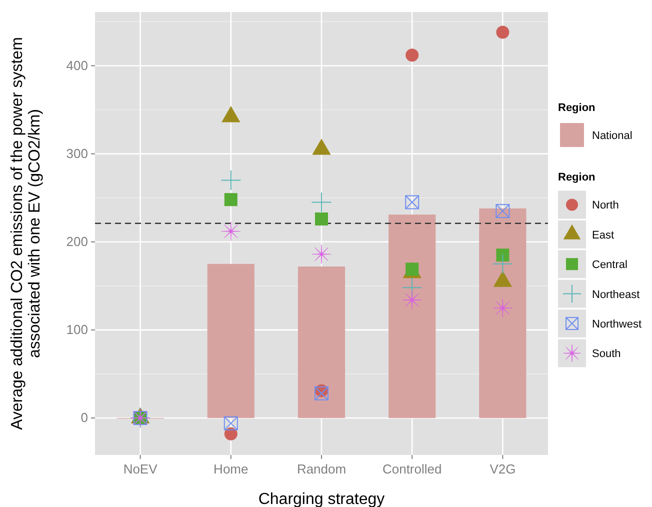 The height and width of the screenshot is (507, 652). What do you see at coordinates (610, 265) in the screenshot?
I see `legend-label: Central` at bounding box center [610, 265].